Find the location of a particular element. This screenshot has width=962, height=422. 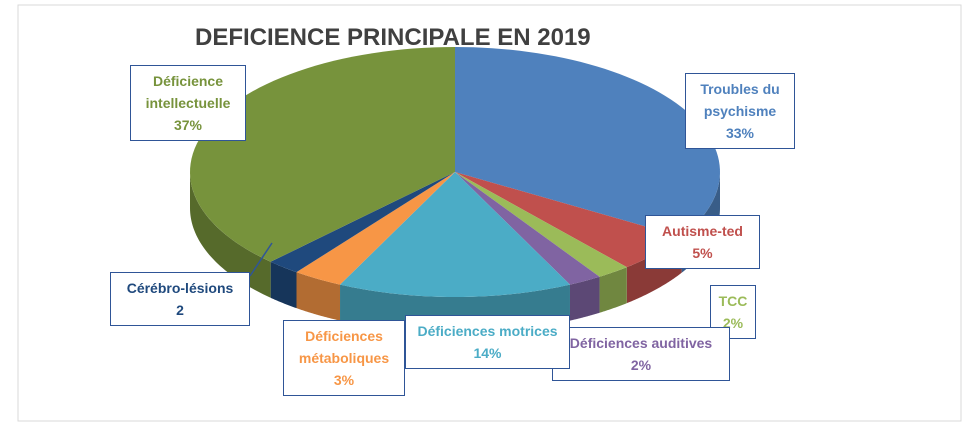

chart-title: DEFICIENCE PRINCIPALE EN 2019 is located at coordinates (393, 37).